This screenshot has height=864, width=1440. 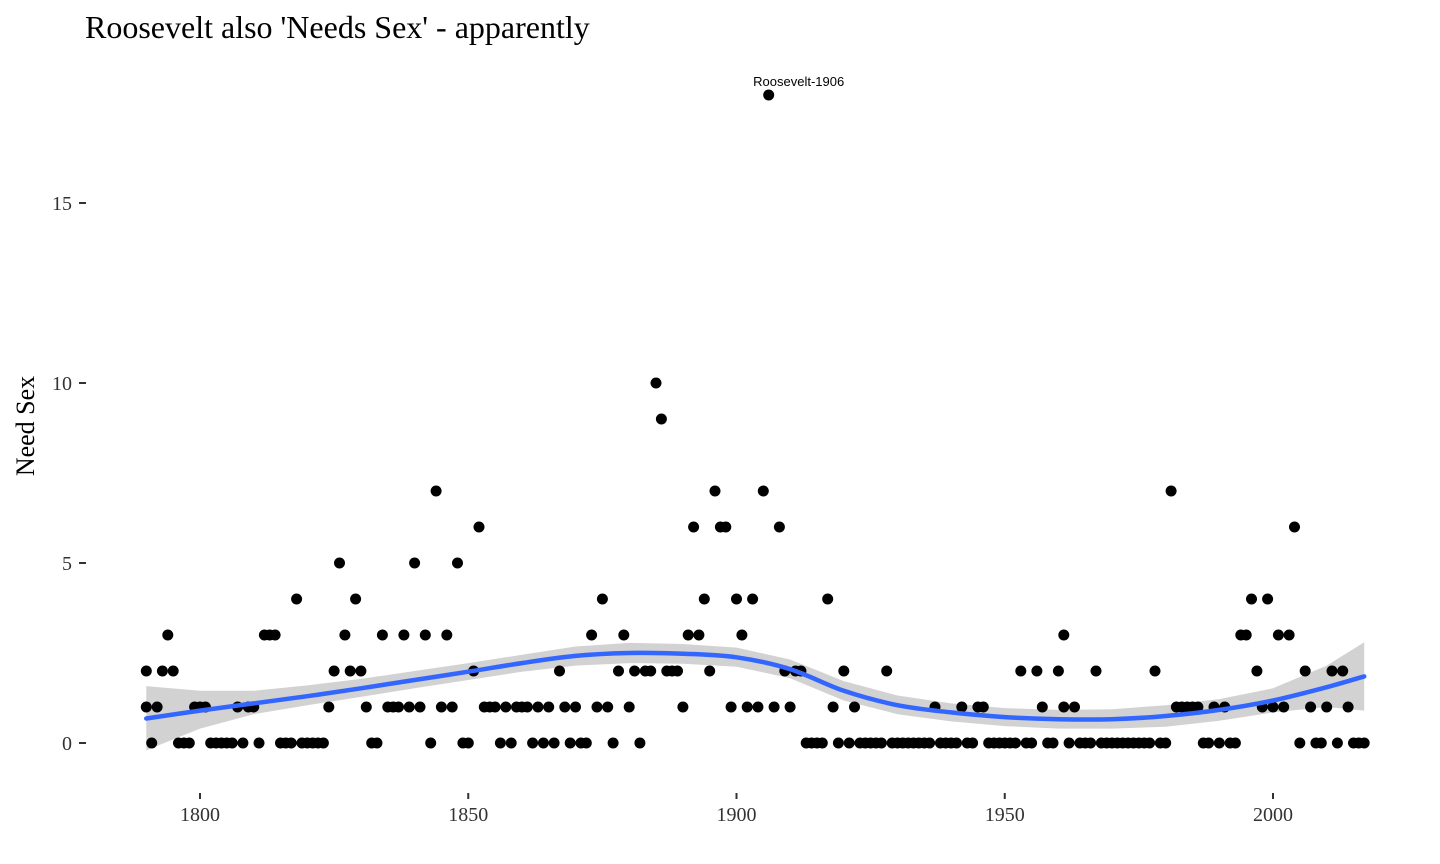 I want to click on smooth-line-layer, so click(x=755, y=686).